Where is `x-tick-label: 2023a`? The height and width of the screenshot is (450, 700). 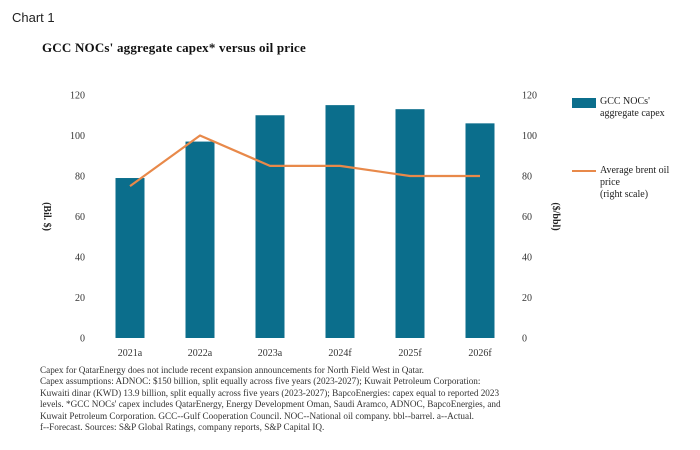
x-tick-label: 2023a is located at coordinates (270, 353).